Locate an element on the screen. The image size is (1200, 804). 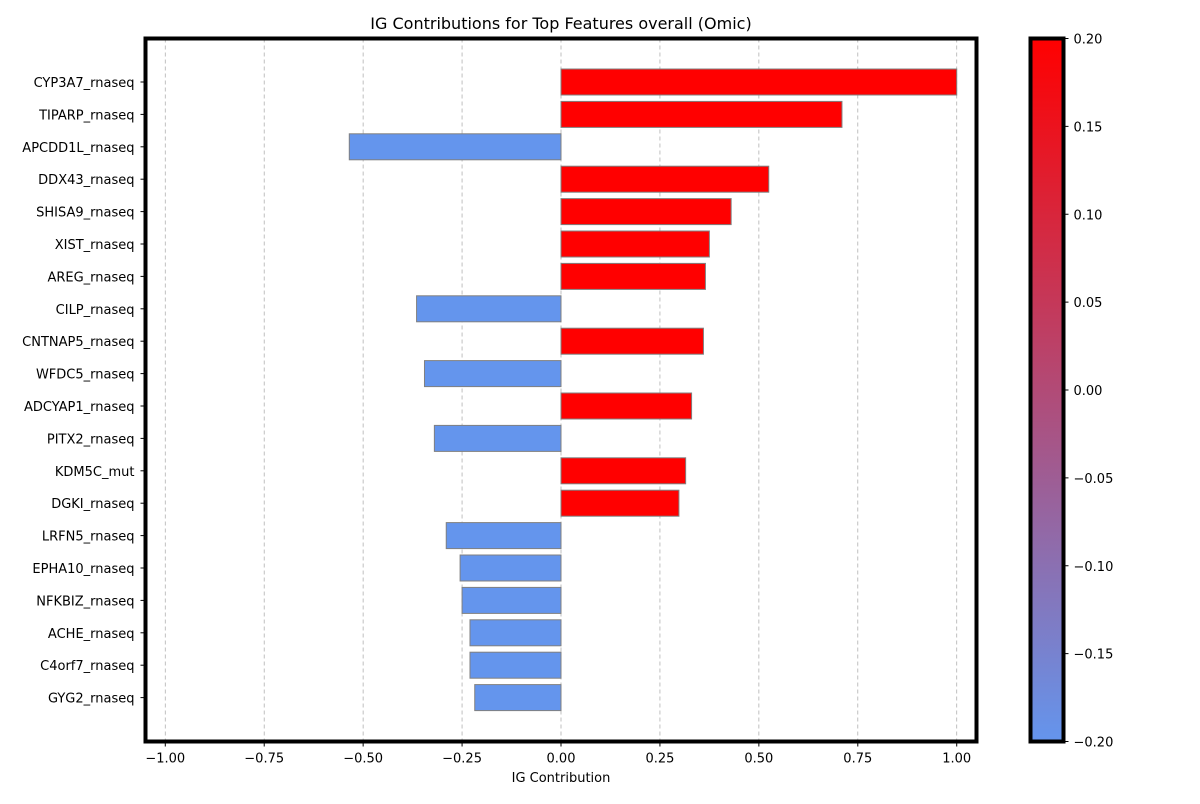
y-tick-label: SHISA9_rnaseq is located at coordinates (85, 213).